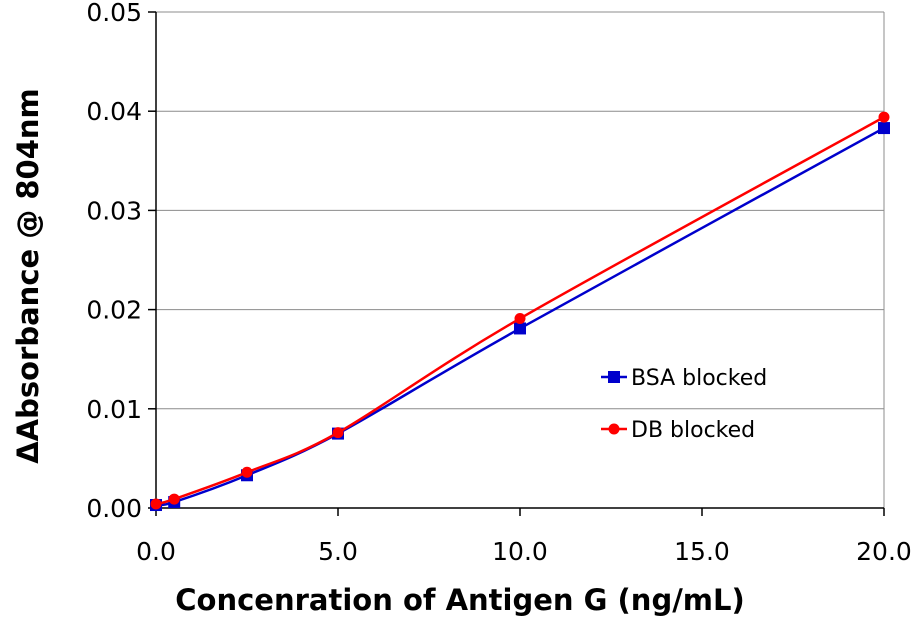 This screenshot has height=618, width=912. Describe the element at coordinates (614, 377) in the screenshot. I see `legend-marker-bsa-blocked` at that location.